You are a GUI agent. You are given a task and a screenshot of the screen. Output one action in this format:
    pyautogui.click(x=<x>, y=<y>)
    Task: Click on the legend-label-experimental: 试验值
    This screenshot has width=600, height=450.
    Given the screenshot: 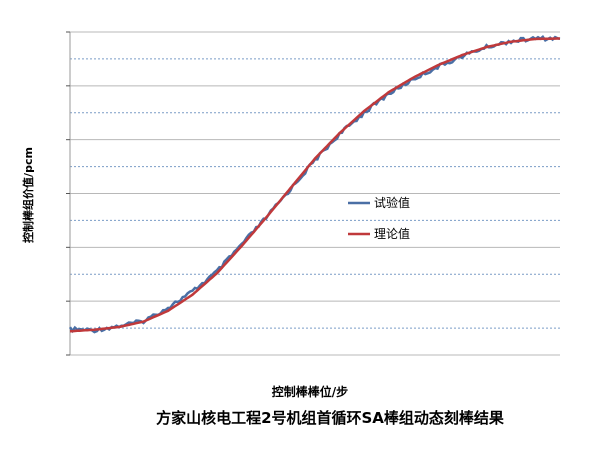 What is the action you would take?
    pyautogui.click(x=392, y=202)
    